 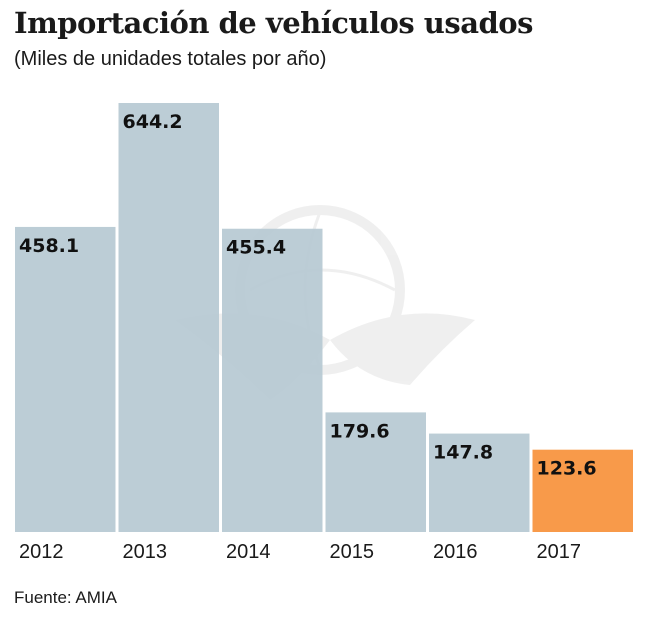 What do you see at coordinates (582, 490) in the screenshot?
I see `bar-2017` at bounding box center [582, 490].